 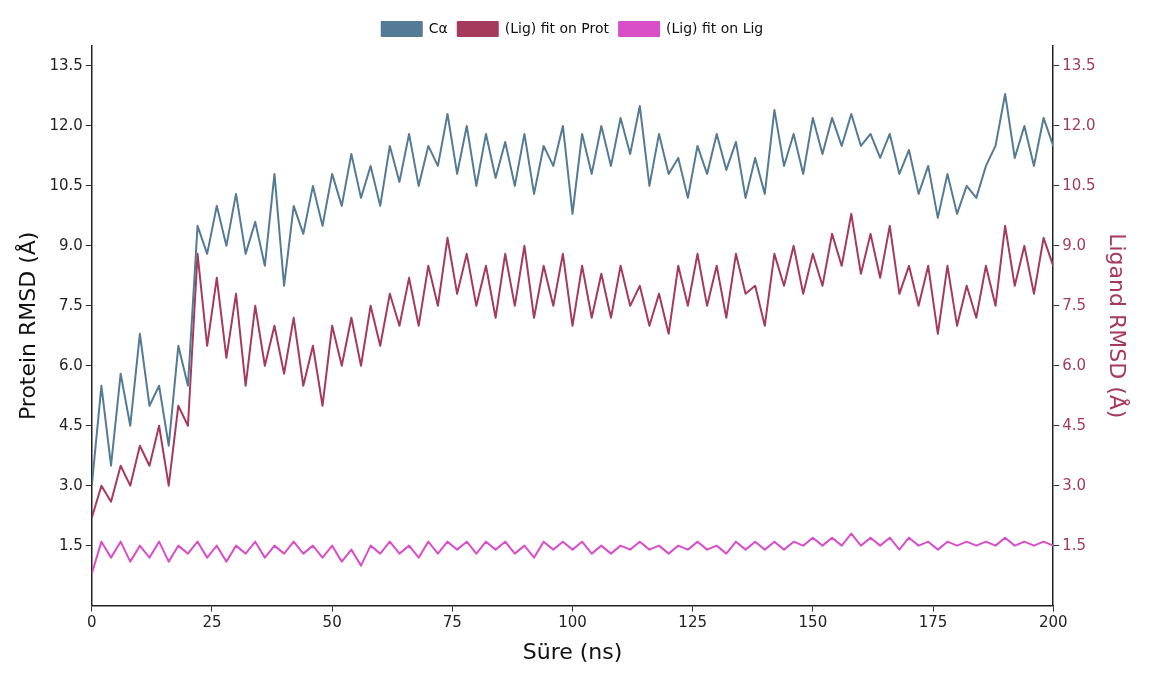 What do you see at coordinates (1053, 622) in the screenshot?
I see `x-tick-label: 200` at bounding box center [1053, 622].